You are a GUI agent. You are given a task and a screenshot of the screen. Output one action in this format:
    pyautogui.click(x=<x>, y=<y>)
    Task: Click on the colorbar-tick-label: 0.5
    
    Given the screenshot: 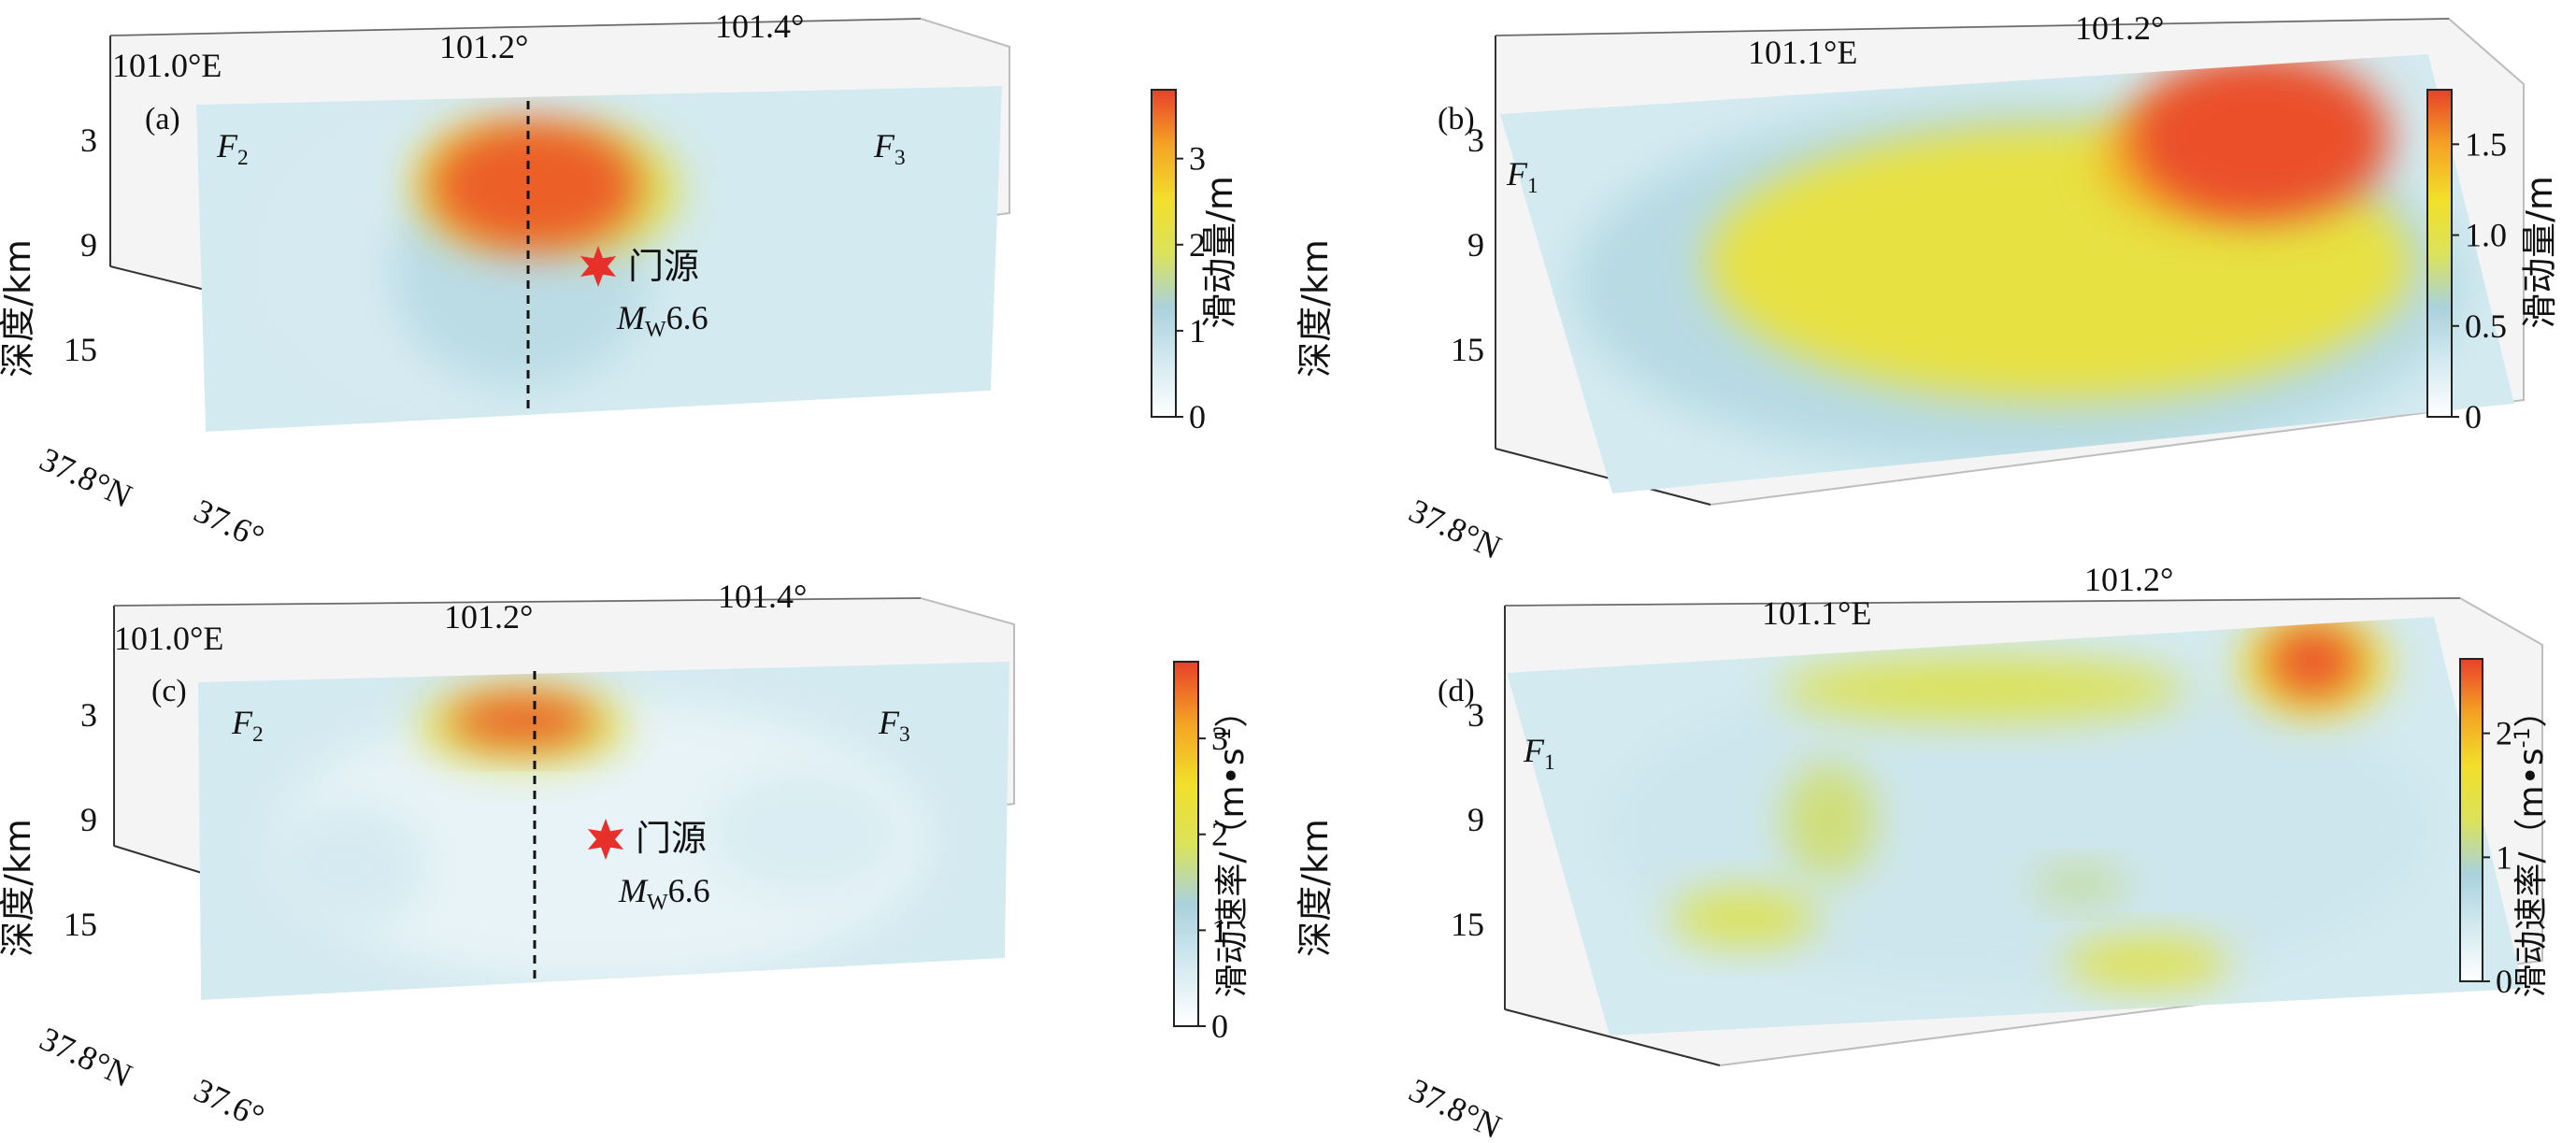 What is the action you would take?
    pyautogui.click(x=2486, y=326)
    